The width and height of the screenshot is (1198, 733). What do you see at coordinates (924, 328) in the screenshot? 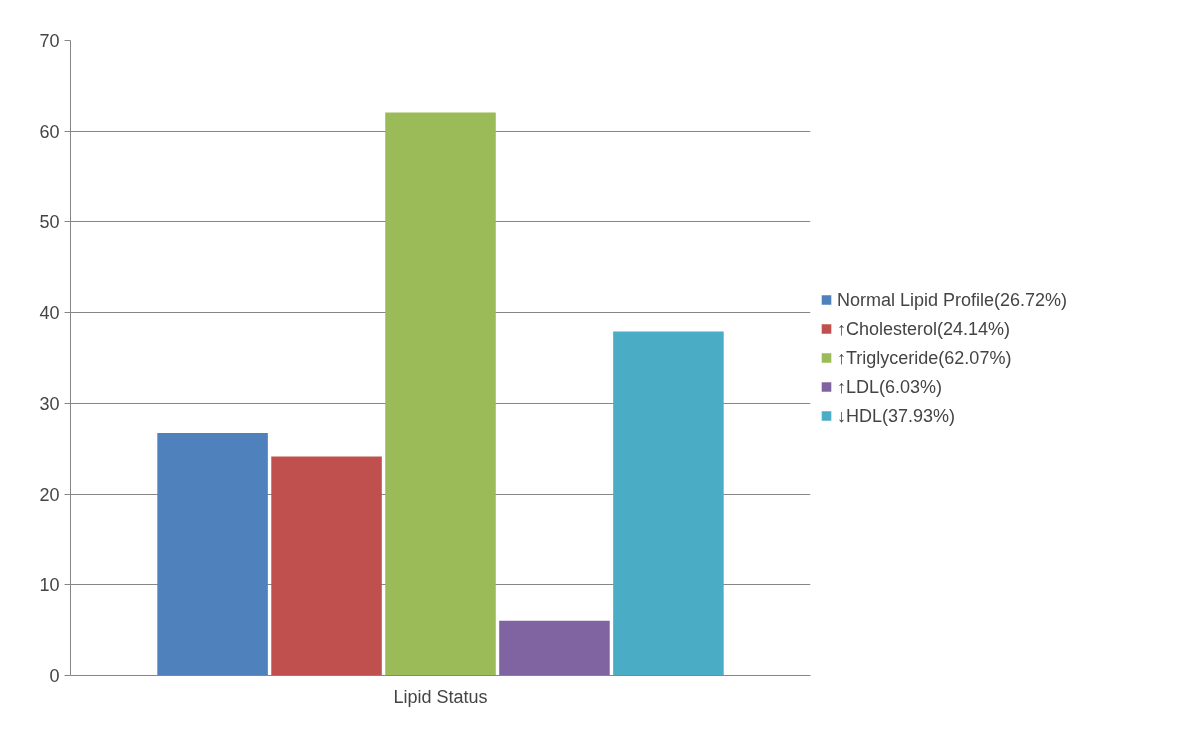
I see `legend-label: ↑Cholesterol(24.14%)` at bounding box center [924, 328].